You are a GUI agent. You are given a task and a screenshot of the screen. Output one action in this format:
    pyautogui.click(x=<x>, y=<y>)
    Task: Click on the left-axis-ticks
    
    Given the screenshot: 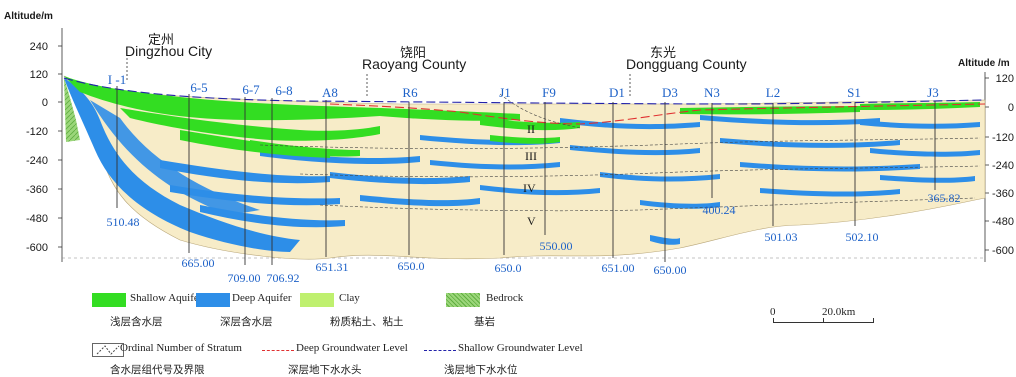 What is the action you would take?
    pyautogui.click(x=60, y=146)
    